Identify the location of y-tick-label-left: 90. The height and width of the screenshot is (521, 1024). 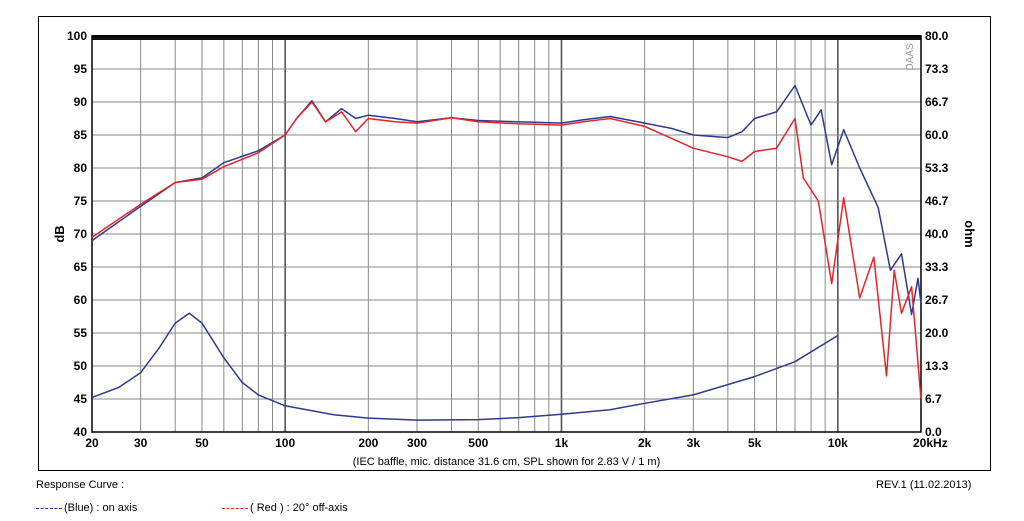
(81, 102).